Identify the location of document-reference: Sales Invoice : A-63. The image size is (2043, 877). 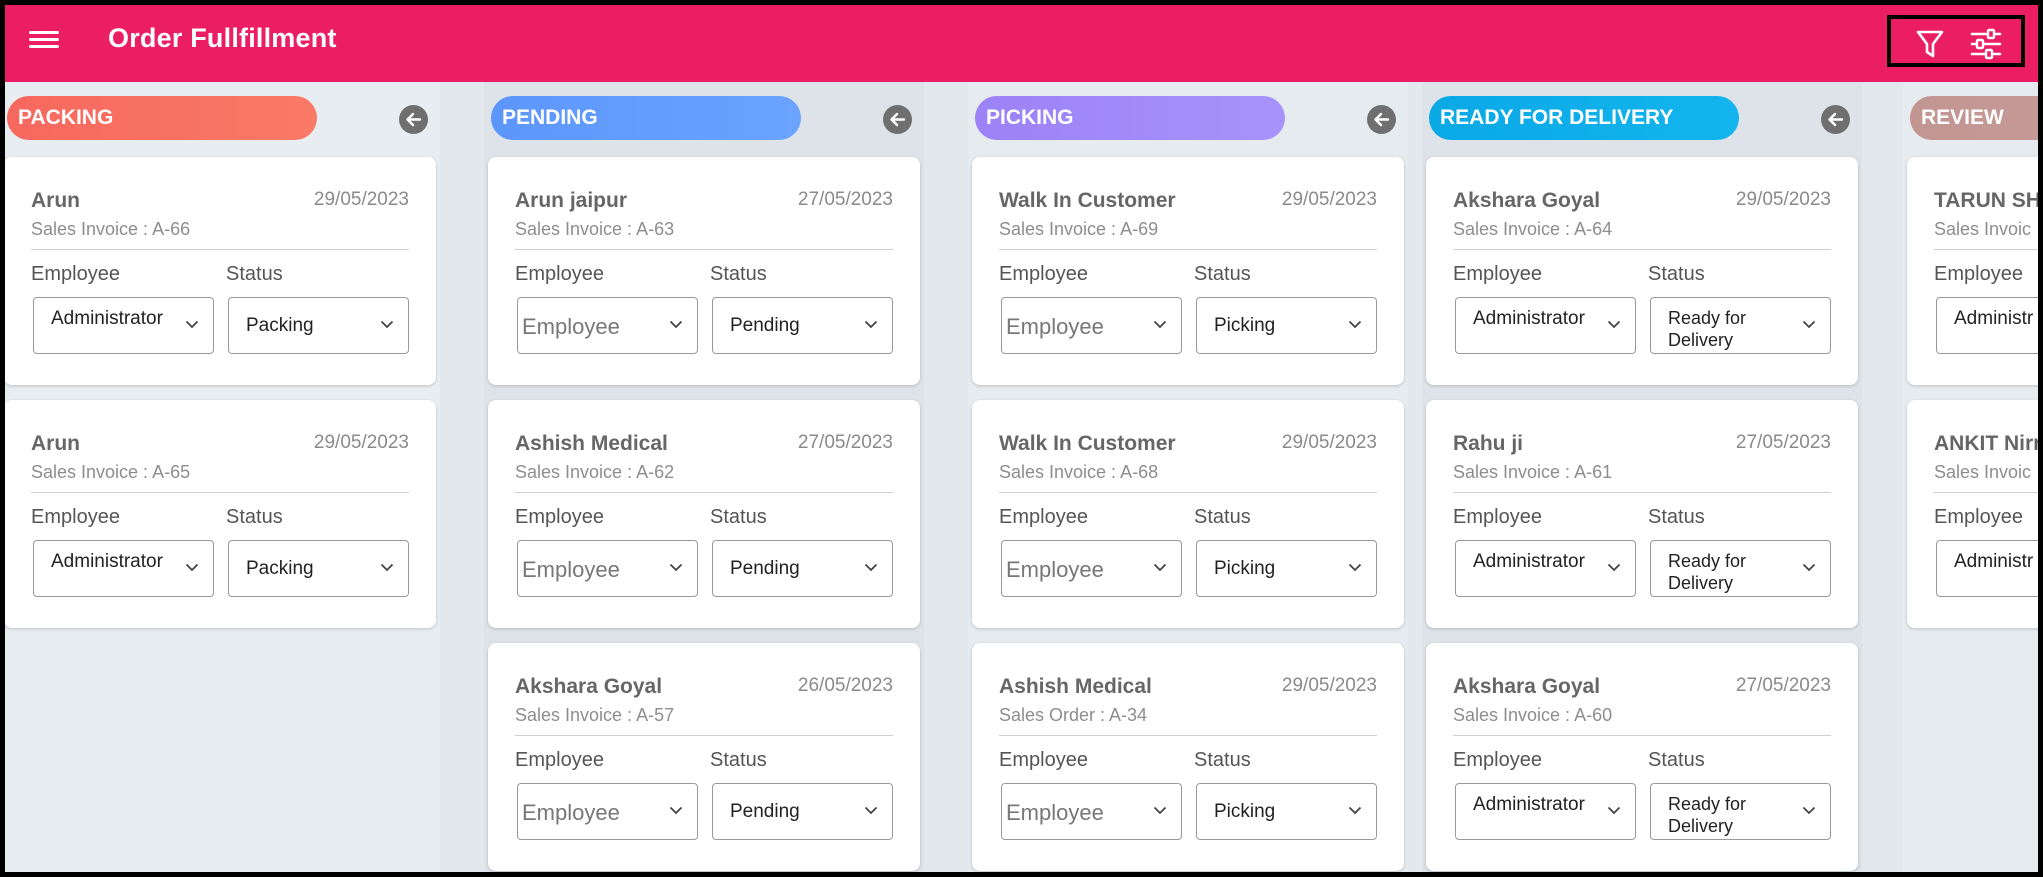
(595, 229).